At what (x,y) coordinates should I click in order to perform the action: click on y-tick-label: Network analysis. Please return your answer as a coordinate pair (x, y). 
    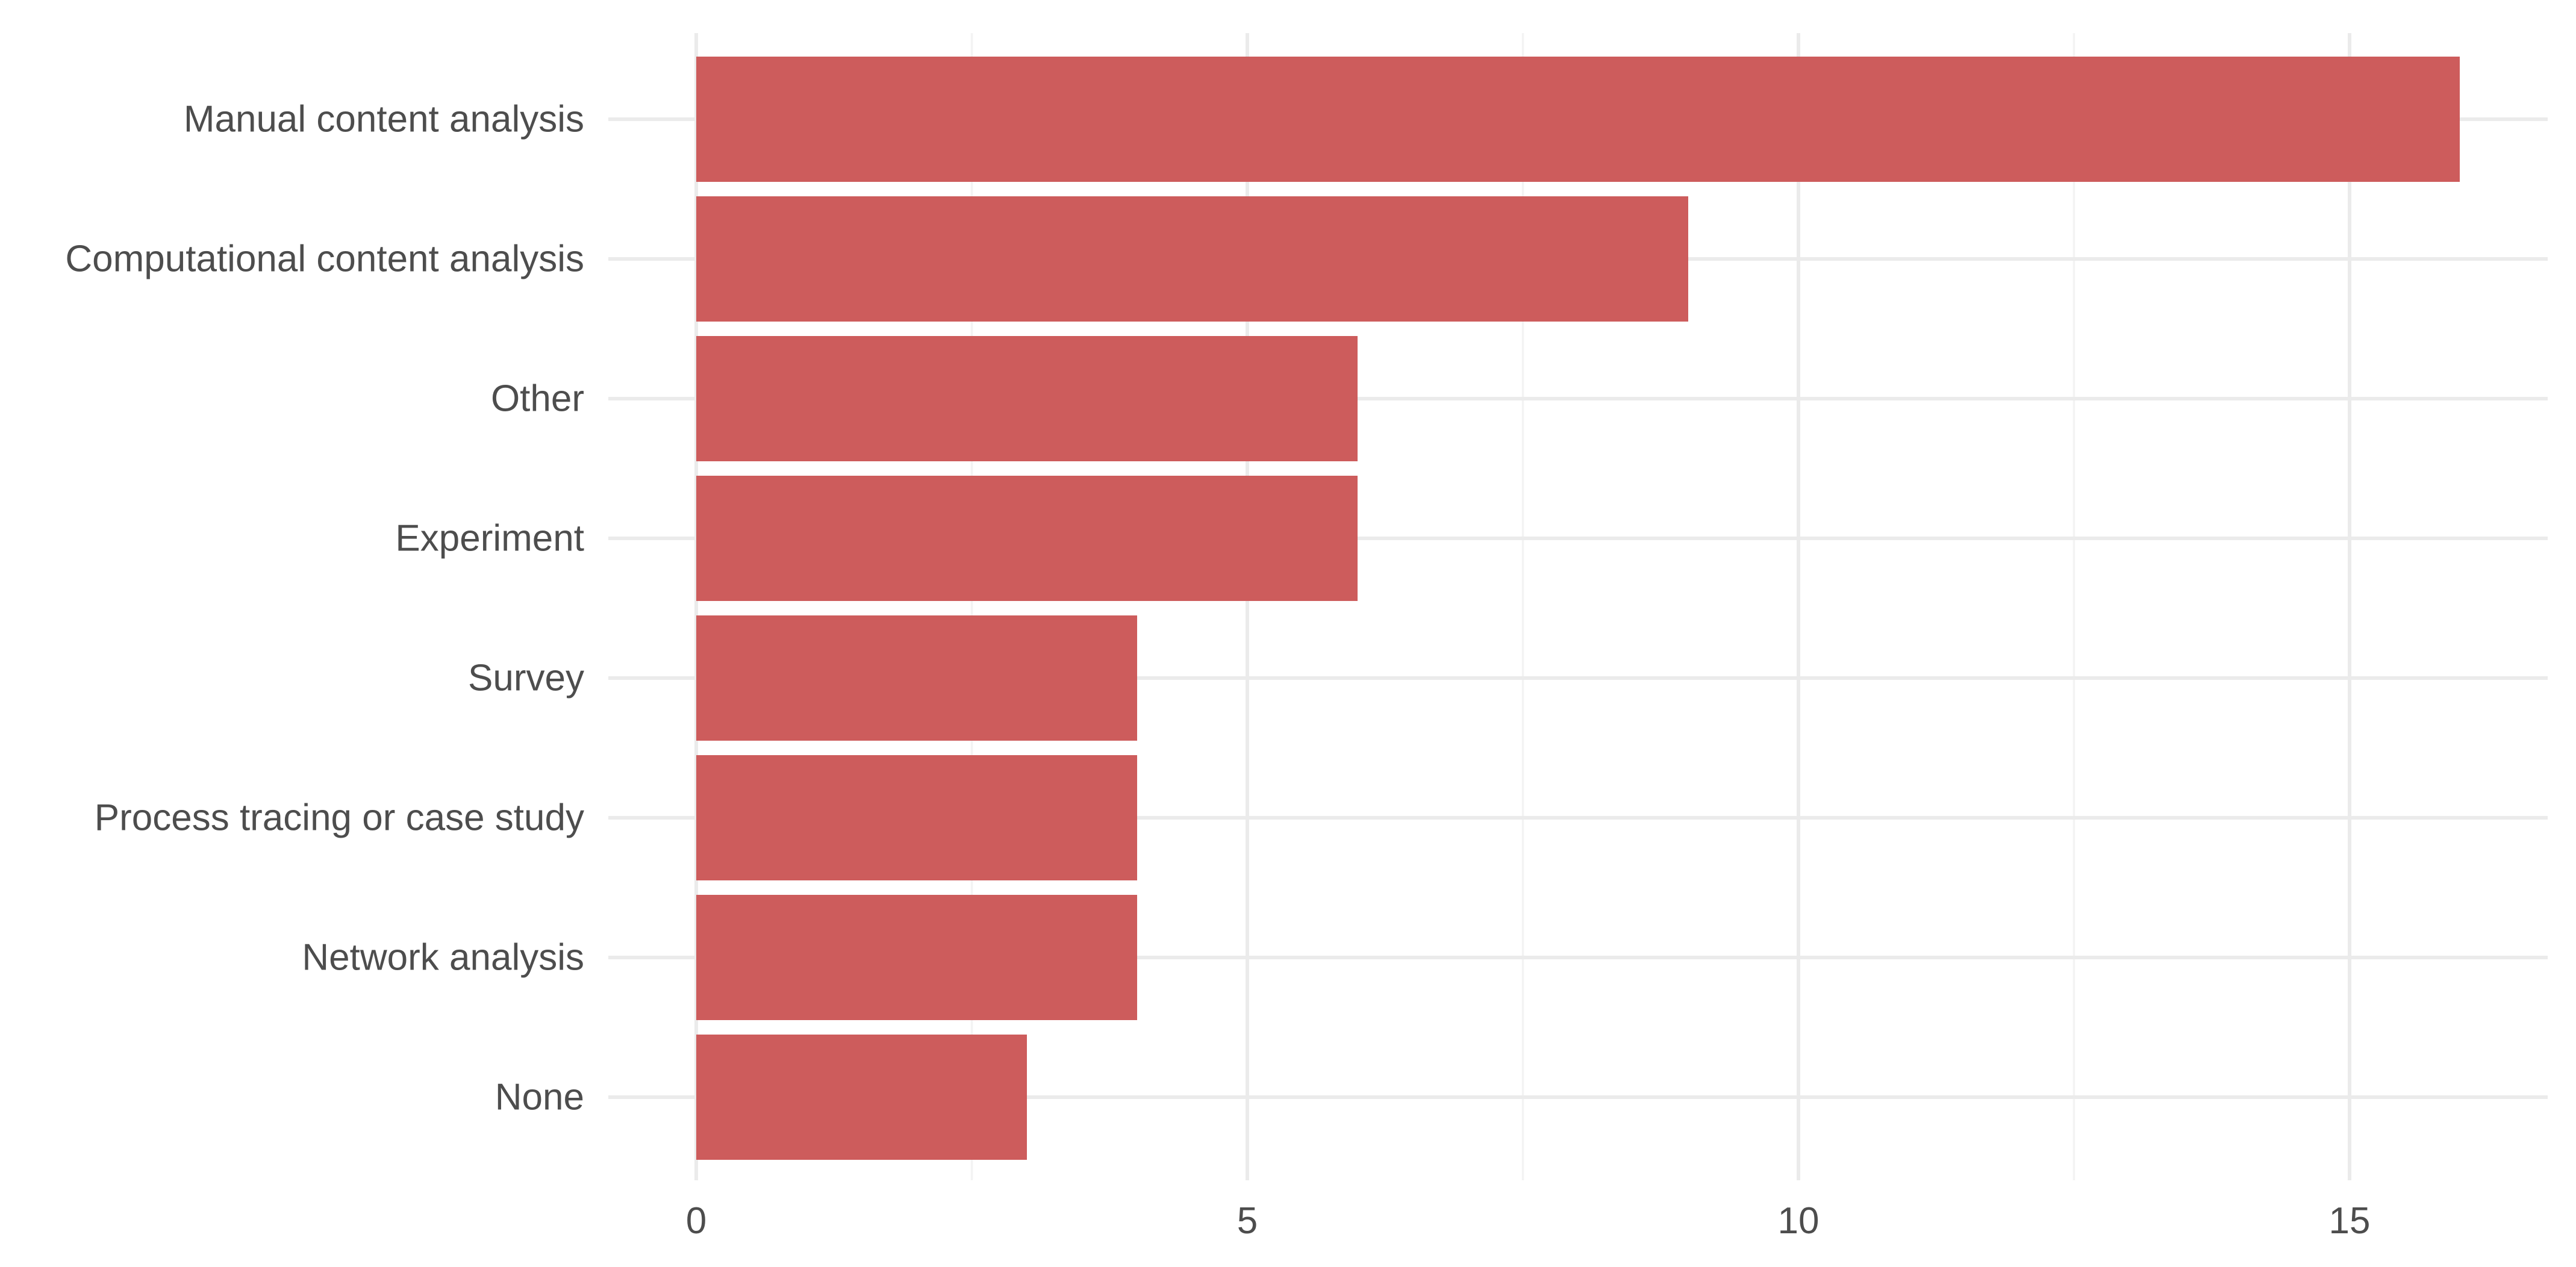
    Looking at the image, I should click on (443, 958).